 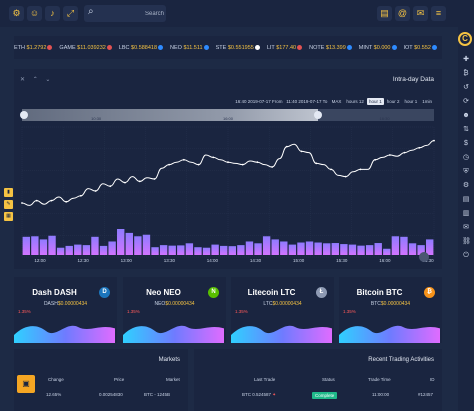 I want to click on toggle-grid-icon: ▦, so click(x=8, y=216).